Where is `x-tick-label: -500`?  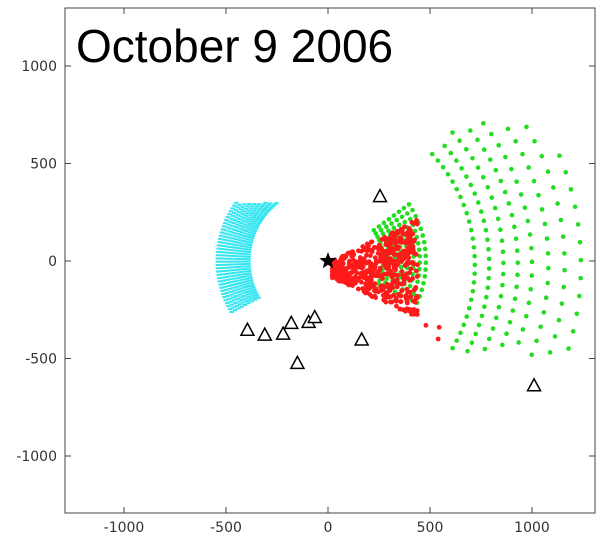 x-tick-label: -500 is located at coordinates (226, 528).